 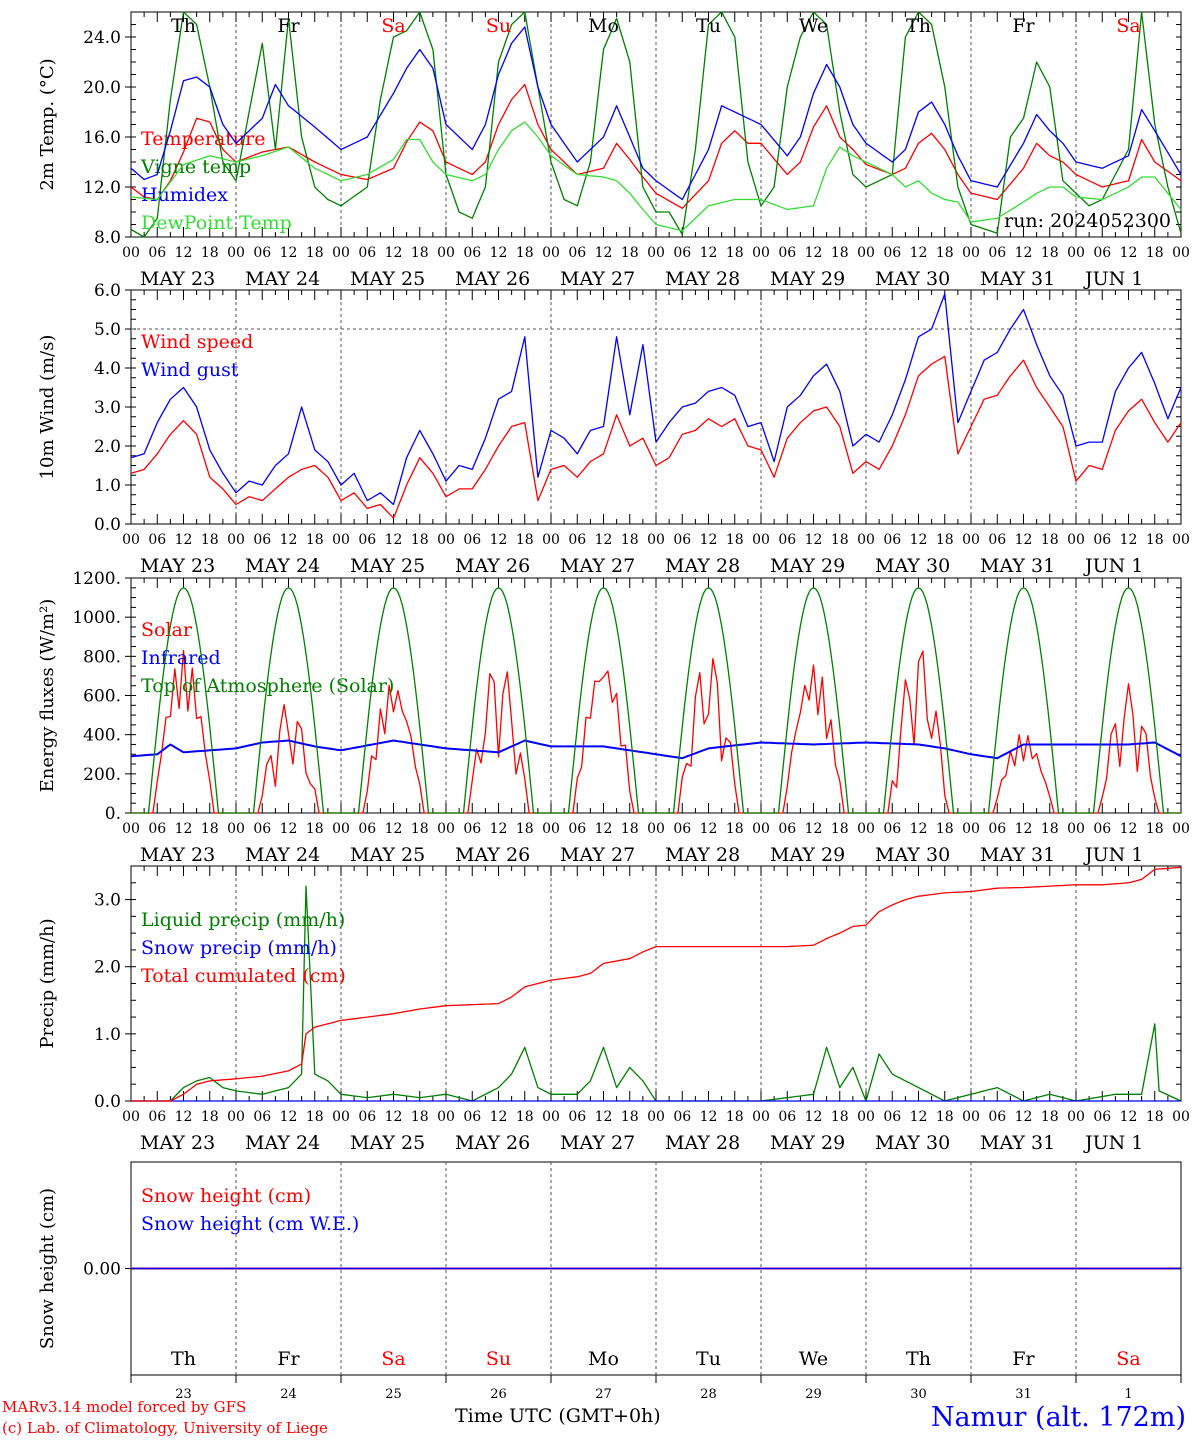 I want to click on y-tick-label: 0.0, so click(x=107, y=1102).